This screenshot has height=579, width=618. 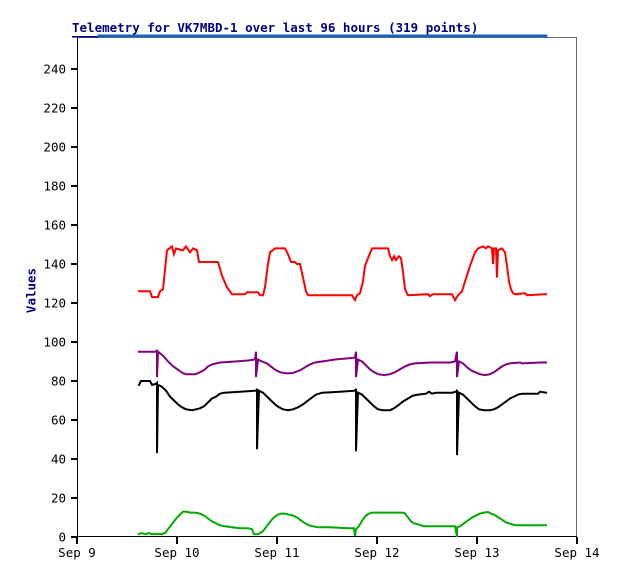 I want to click on y-tick-label: 200, so click(x=54, y=146).